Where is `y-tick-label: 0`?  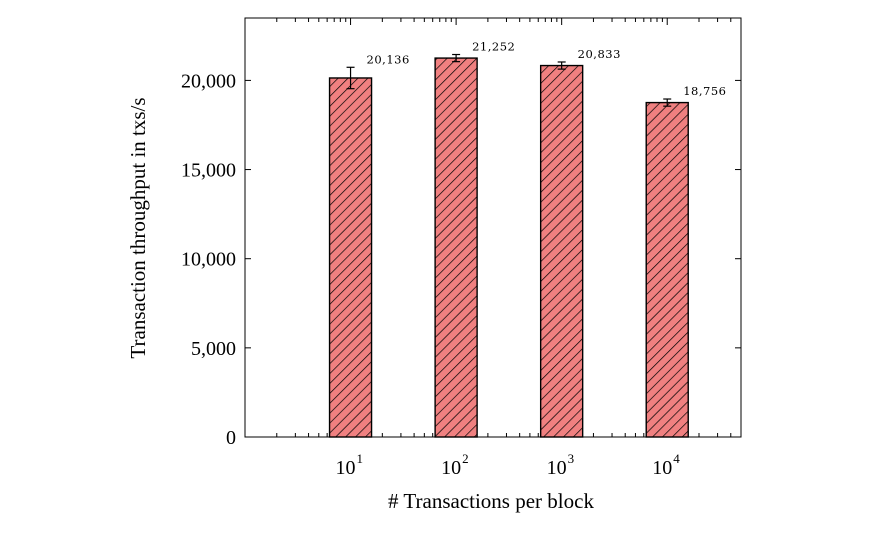
y-tick-label: 0 is located at coordinates (231, 438).